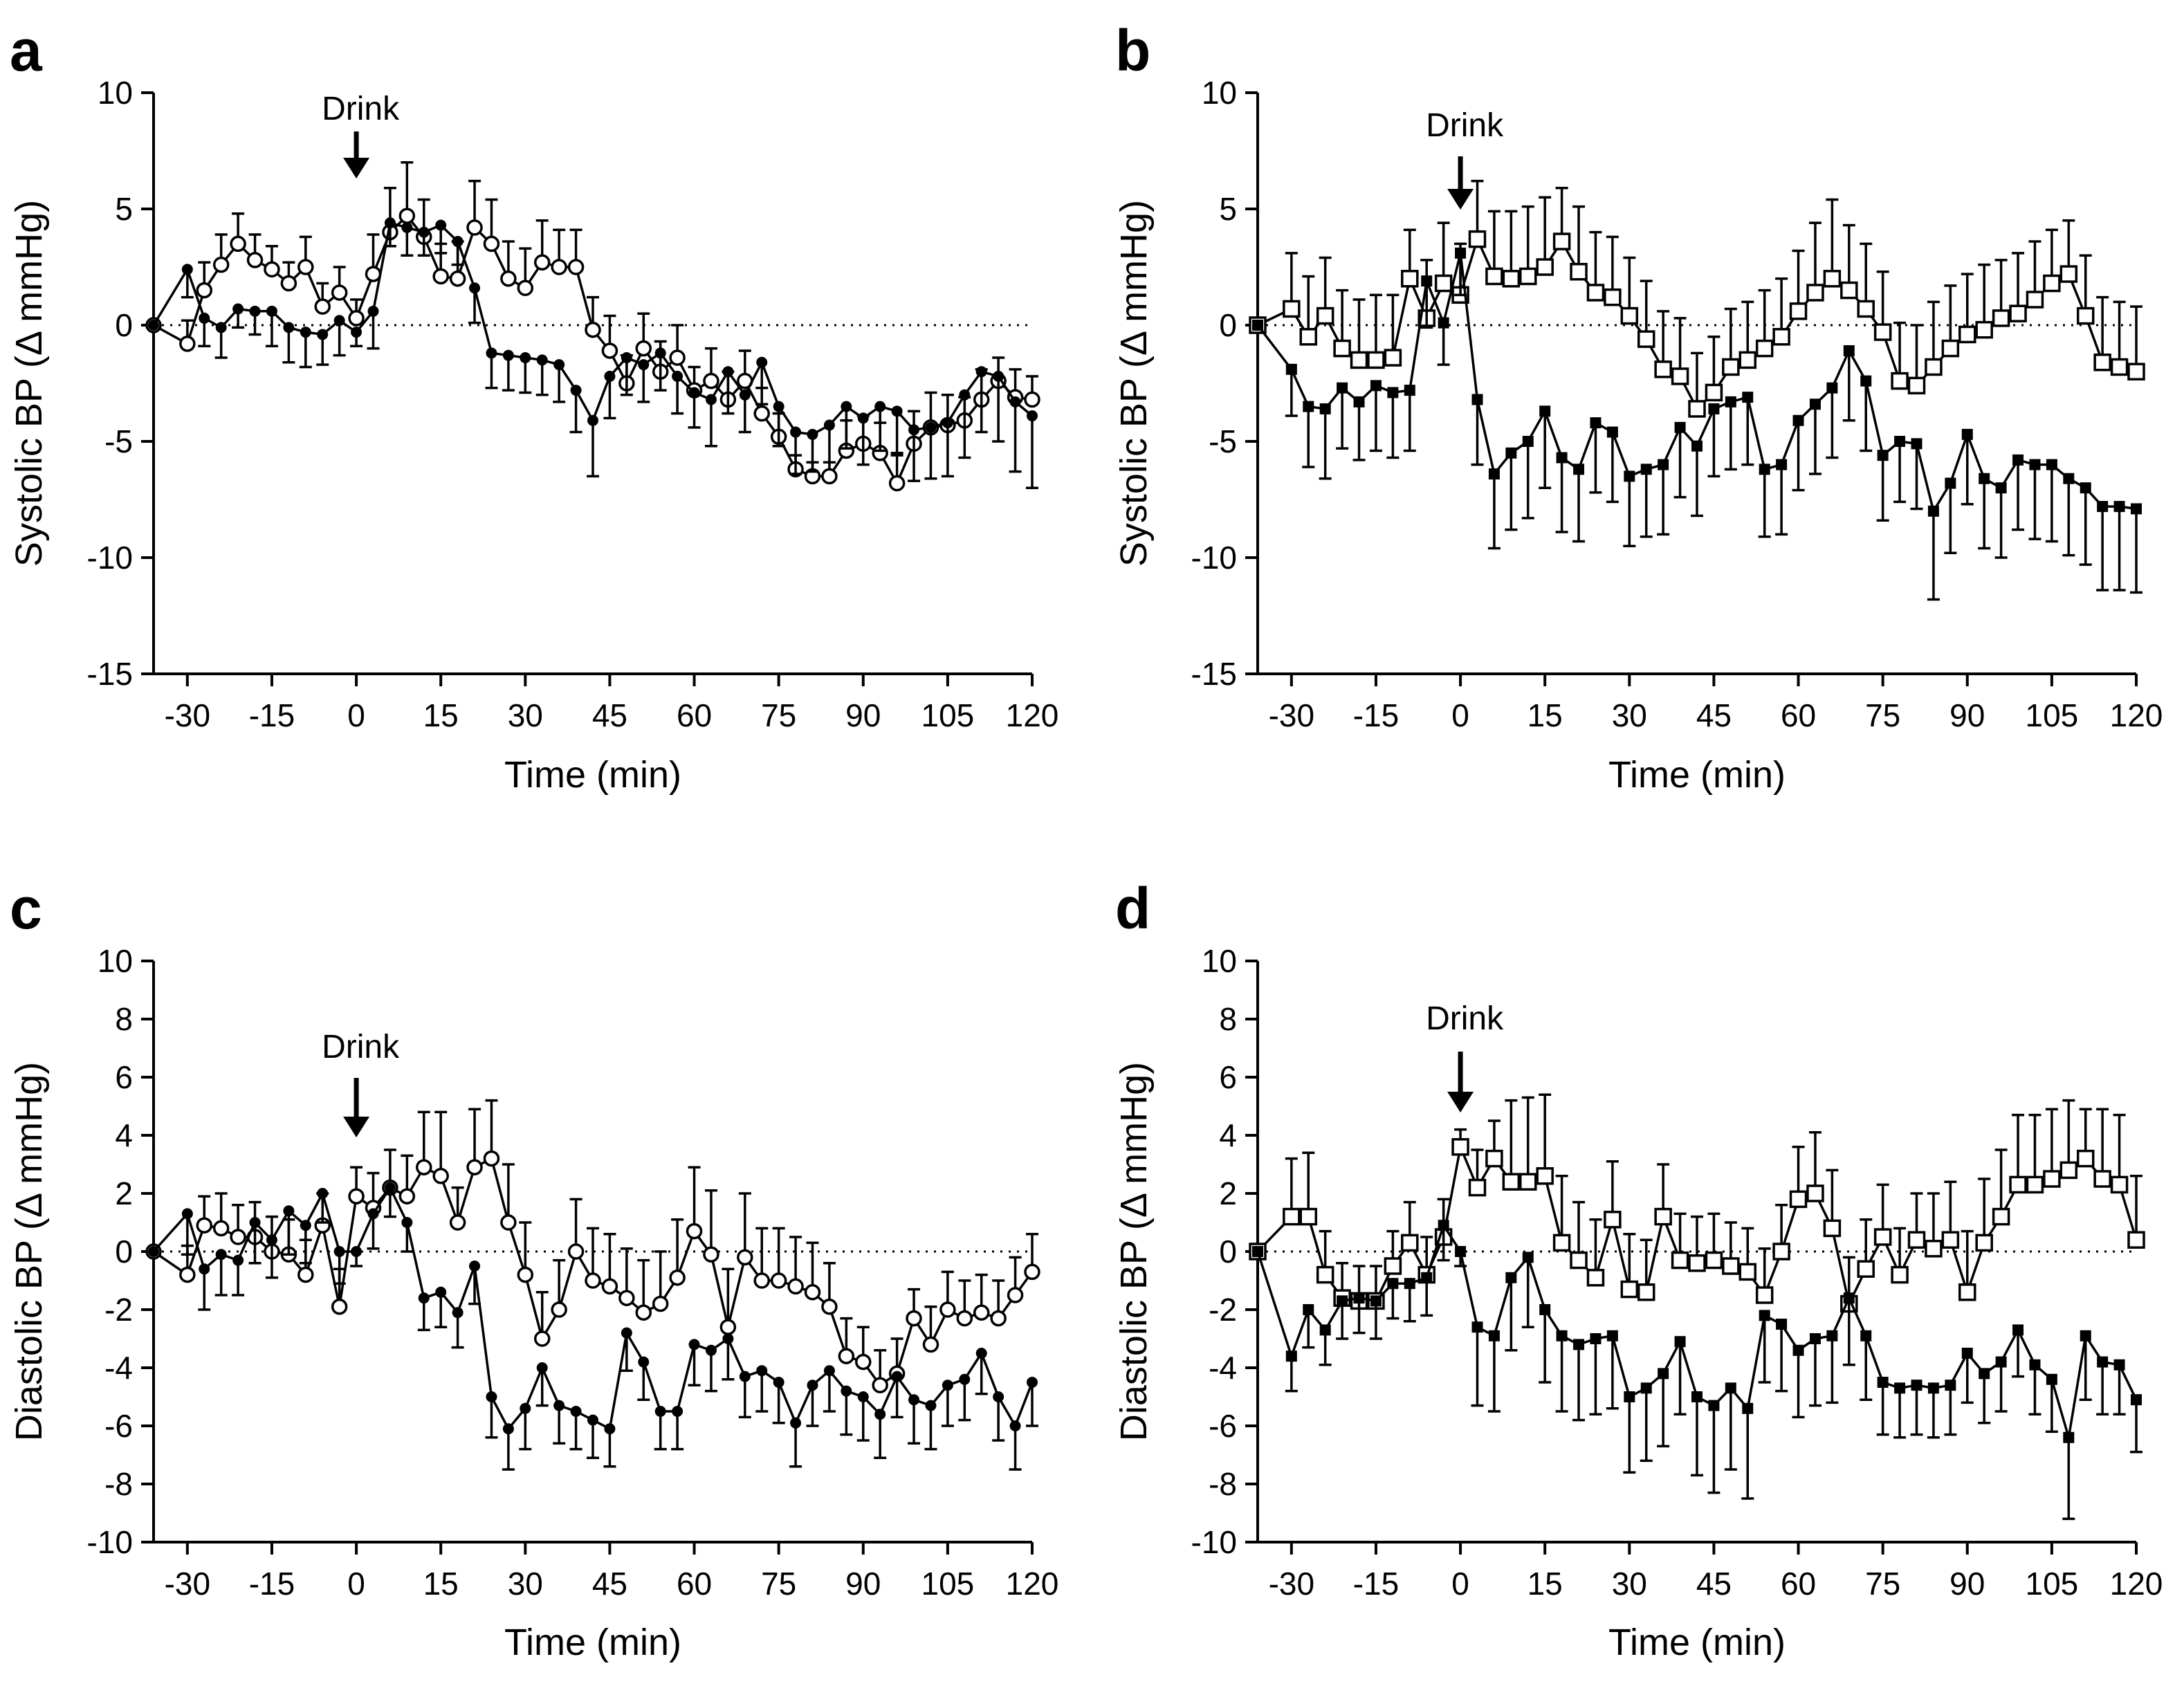 This screenshot has width=2184, height=1686. I want to click on y-axis-title: Diastolic BP (Δ mmHg), so click(29, 1251).